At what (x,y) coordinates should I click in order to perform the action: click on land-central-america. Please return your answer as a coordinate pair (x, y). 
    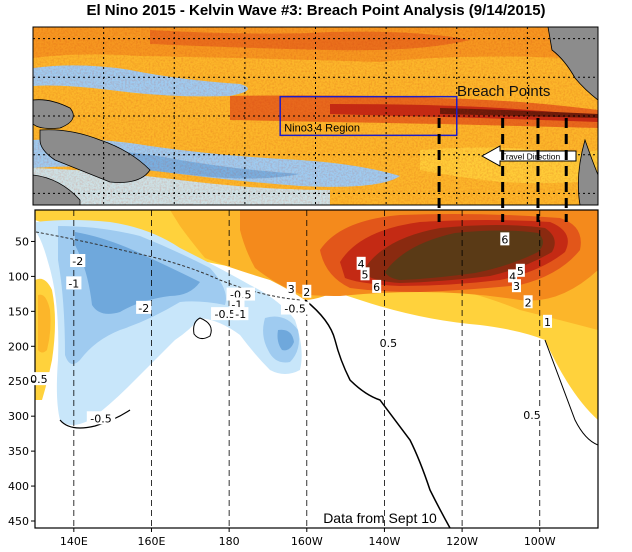
    Looking at the image, I should click on (572, 64).